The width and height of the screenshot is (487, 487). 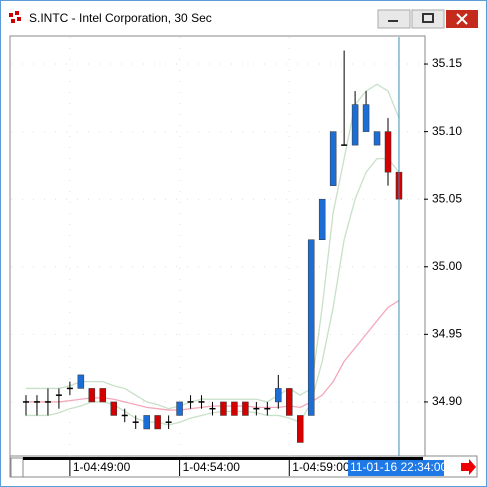 What do you see at coordinates (447, 401) in the screenshot?
I see `y-tick-label: 34.90` at bounding box center [447, 401].